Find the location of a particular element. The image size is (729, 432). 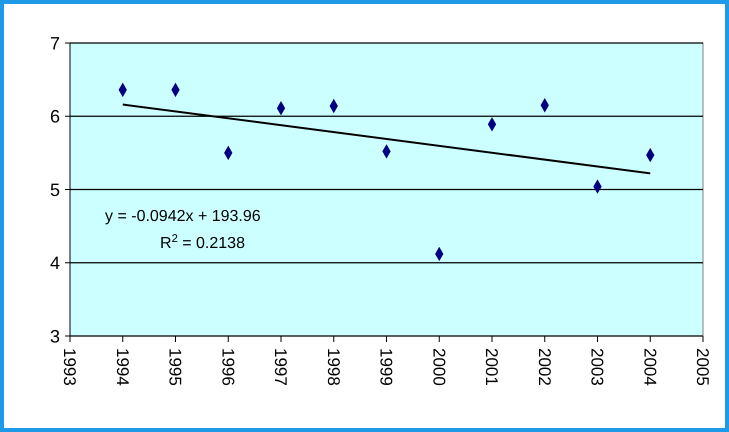

x-tick-label: 1993 is located at coordinates (70, 367).